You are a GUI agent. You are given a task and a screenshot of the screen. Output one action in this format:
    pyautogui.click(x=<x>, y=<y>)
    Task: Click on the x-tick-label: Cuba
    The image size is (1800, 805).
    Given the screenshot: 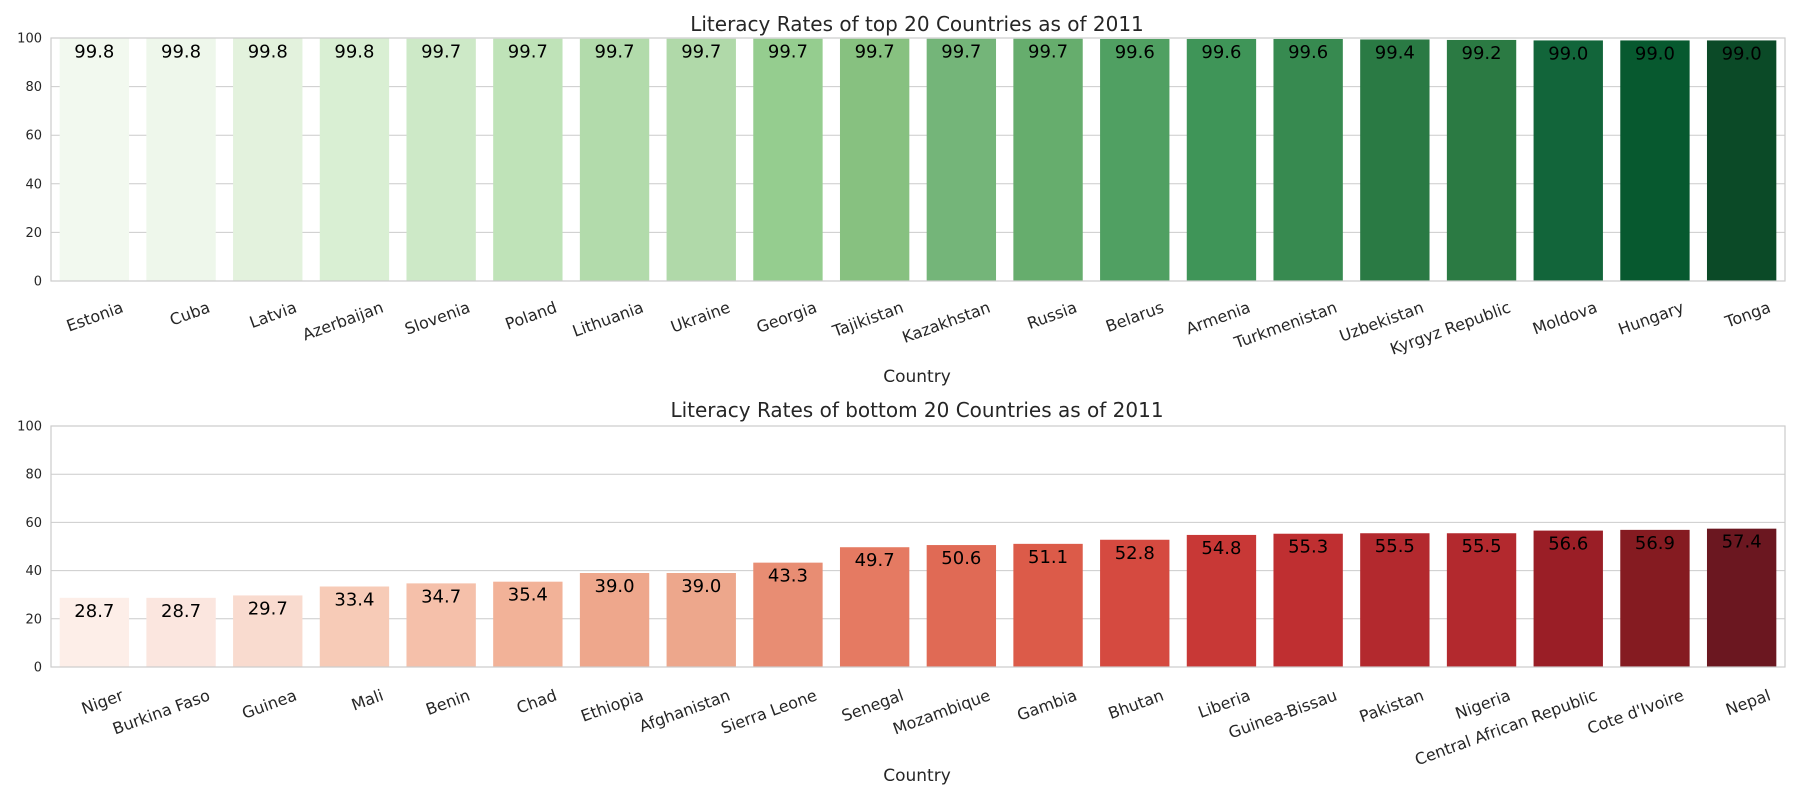 What is the action you would take?
    pyautogui.click(x=189, y=314)
    